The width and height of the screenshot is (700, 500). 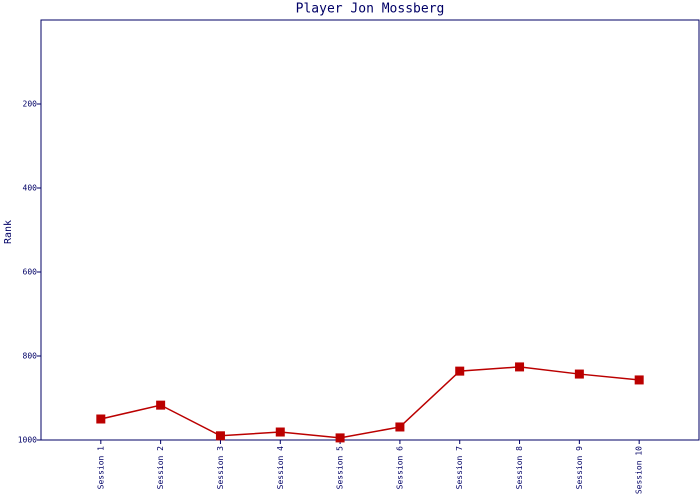 What do you see at coordinates (30, 188) in the screenshot?
I see `y-tick-label: 400` at bounding box center [30, 188].